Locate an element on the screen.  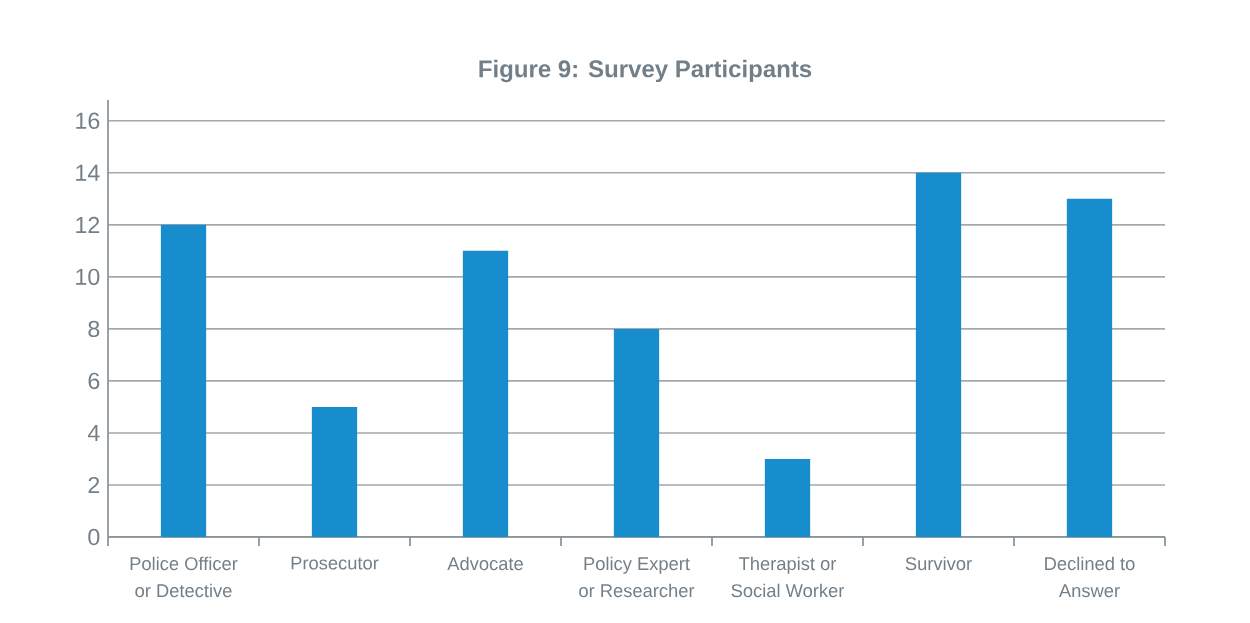
y-tick-label: 8 is located at coordinates (94, 329).